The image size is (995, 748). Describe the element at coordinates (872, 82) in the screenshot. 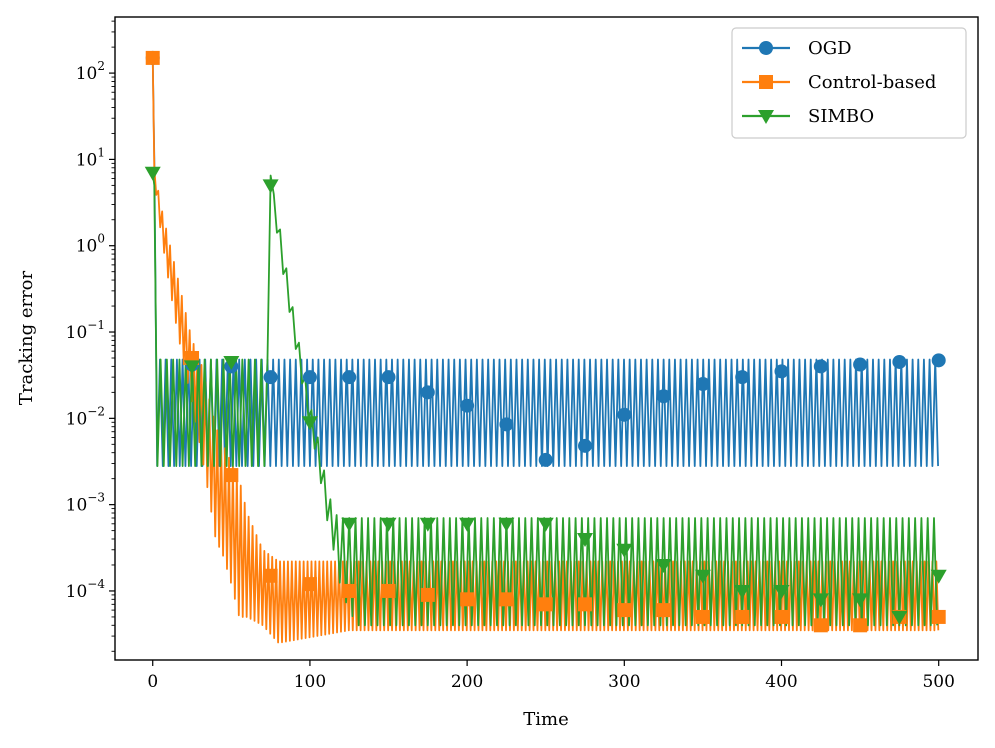

I see `legend-label-1: Control-based` at that location.